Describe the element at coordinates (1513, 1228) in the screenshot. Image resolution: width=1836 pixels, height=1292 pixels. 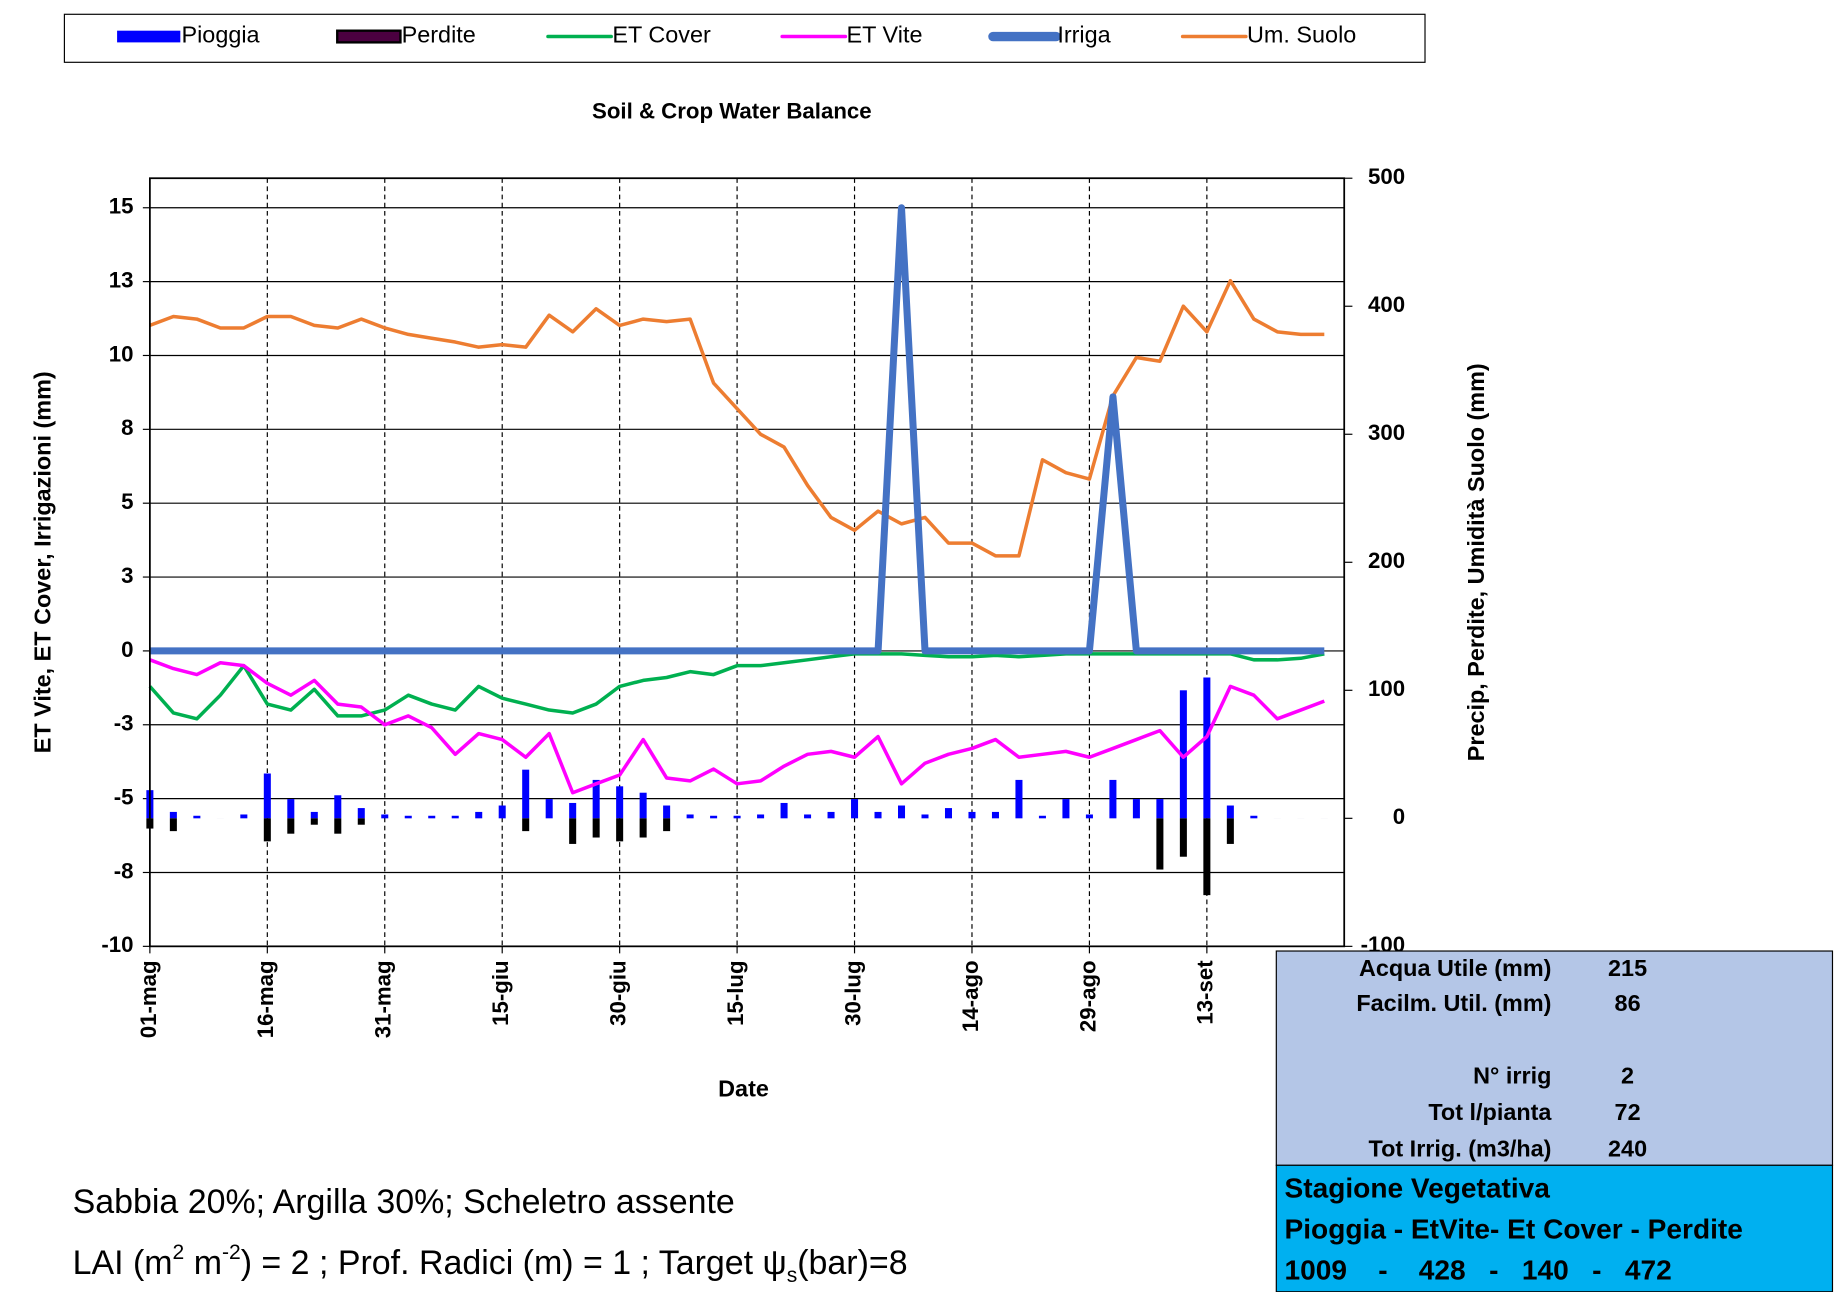
I see `season-header: Pioggia - EtVite- Et Cover - Perdite` at that location.